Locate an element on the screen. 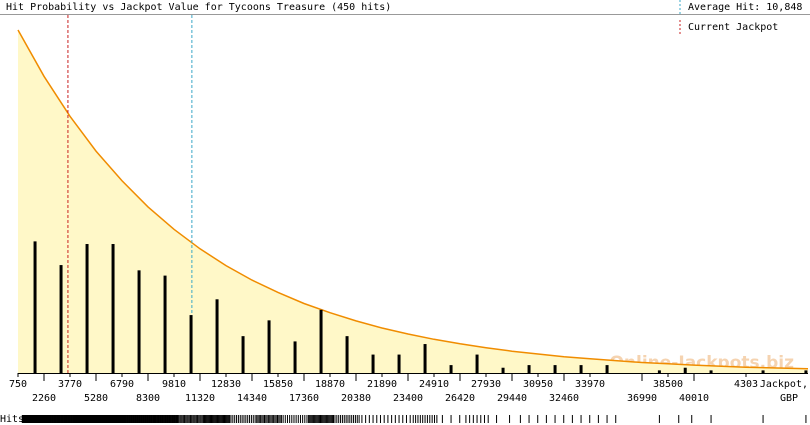  x-axis-label: GBP is located at coordinates (789, 398).